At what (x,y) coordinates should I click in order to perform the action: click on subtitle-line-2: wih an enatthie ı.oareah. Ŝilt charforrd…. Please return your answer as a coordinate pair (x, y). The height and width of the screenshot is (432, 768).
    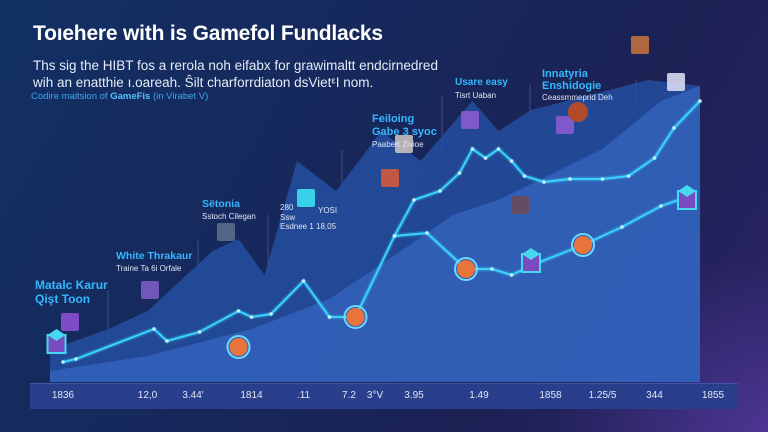
    Looking at the image, I should click on (203, 82).